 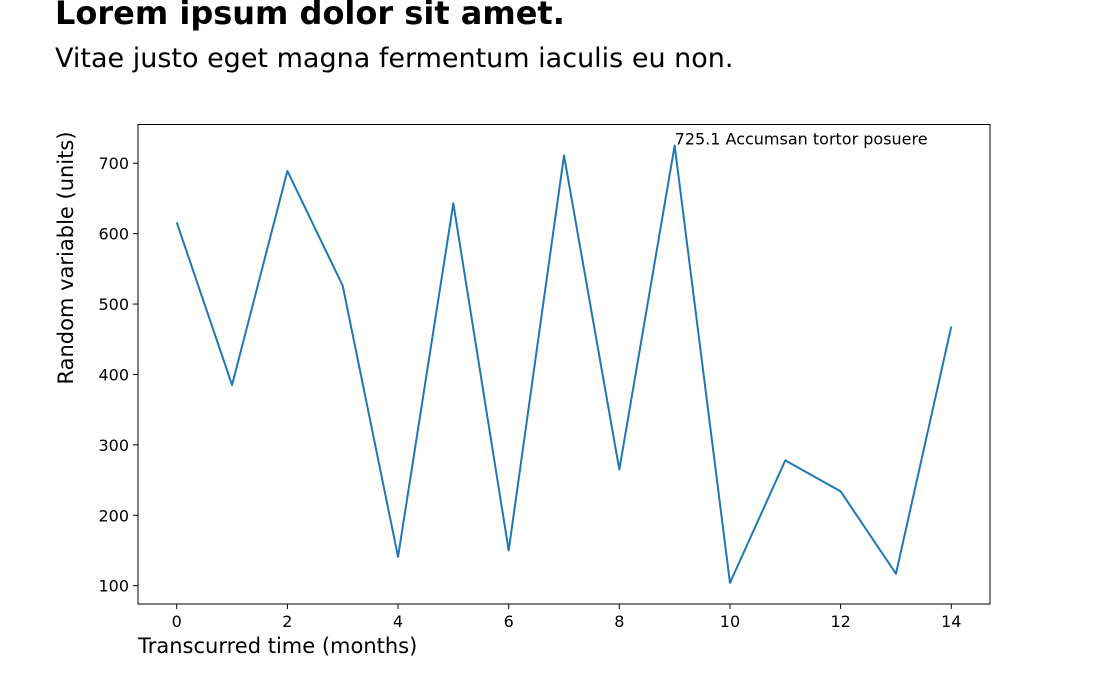 What do you see at coordinates (310, 16) in the screenshot?
I see `chart-title: Lorem ipsum dolor sit amet.` at bounding box center [310, 16].